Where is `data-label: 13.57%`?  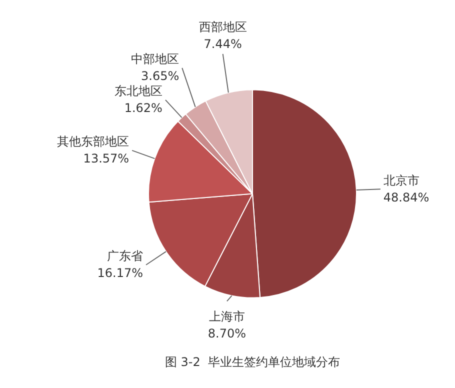
data-label: 13.57% is located at coordinates (106, 159).